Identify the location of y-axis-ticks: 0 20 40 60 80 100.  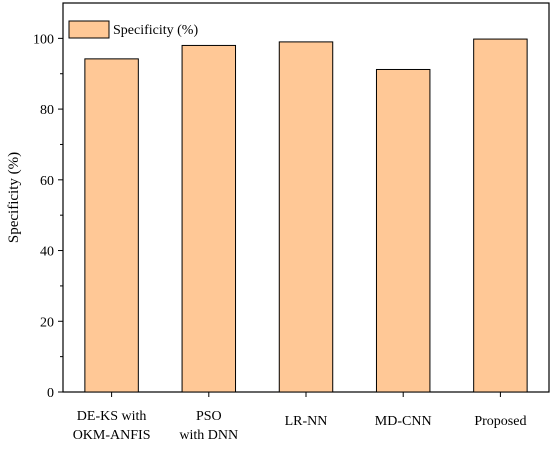
(48, 216).